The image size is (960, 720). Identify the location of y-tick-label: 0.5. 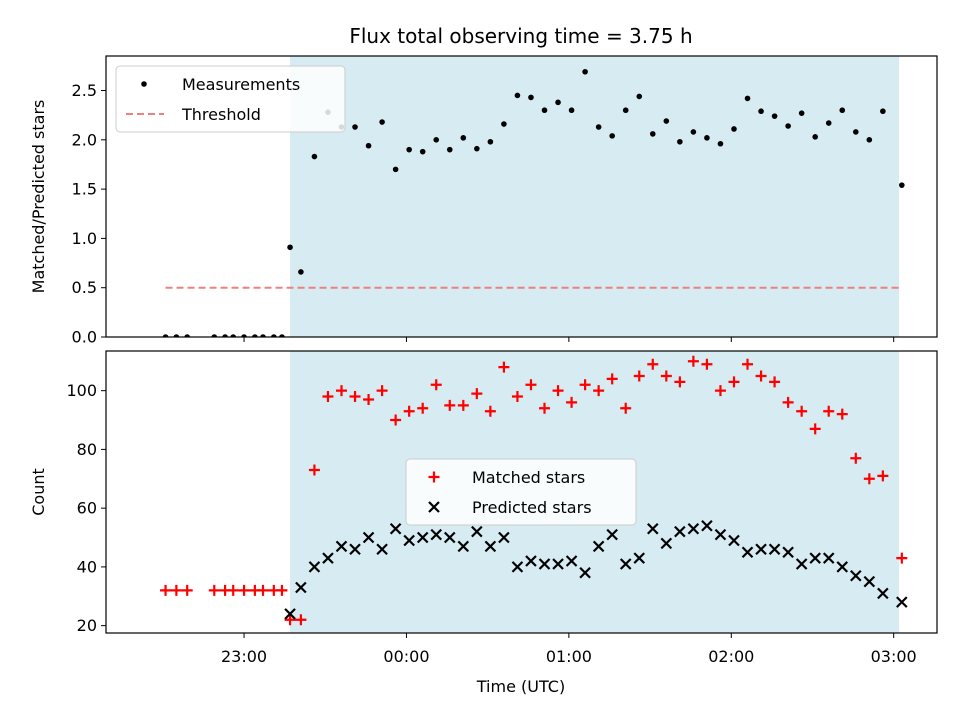
(84, 287).